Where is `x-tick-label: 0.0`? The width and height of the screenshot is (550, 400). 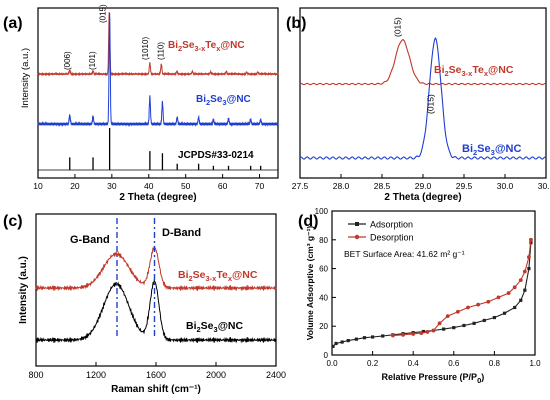
x-tick-label: 0.0 is located at coordinates (332, 363).